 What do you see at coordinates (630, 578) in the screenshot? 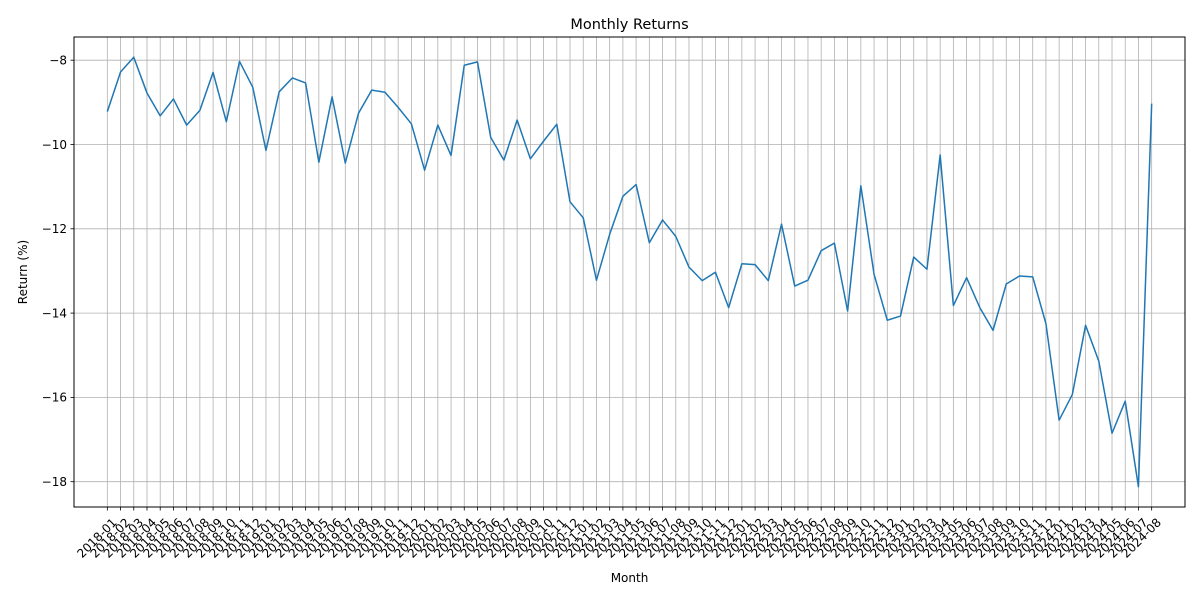
I see `x-axis-title: Month` at bounding box center [630, 578].